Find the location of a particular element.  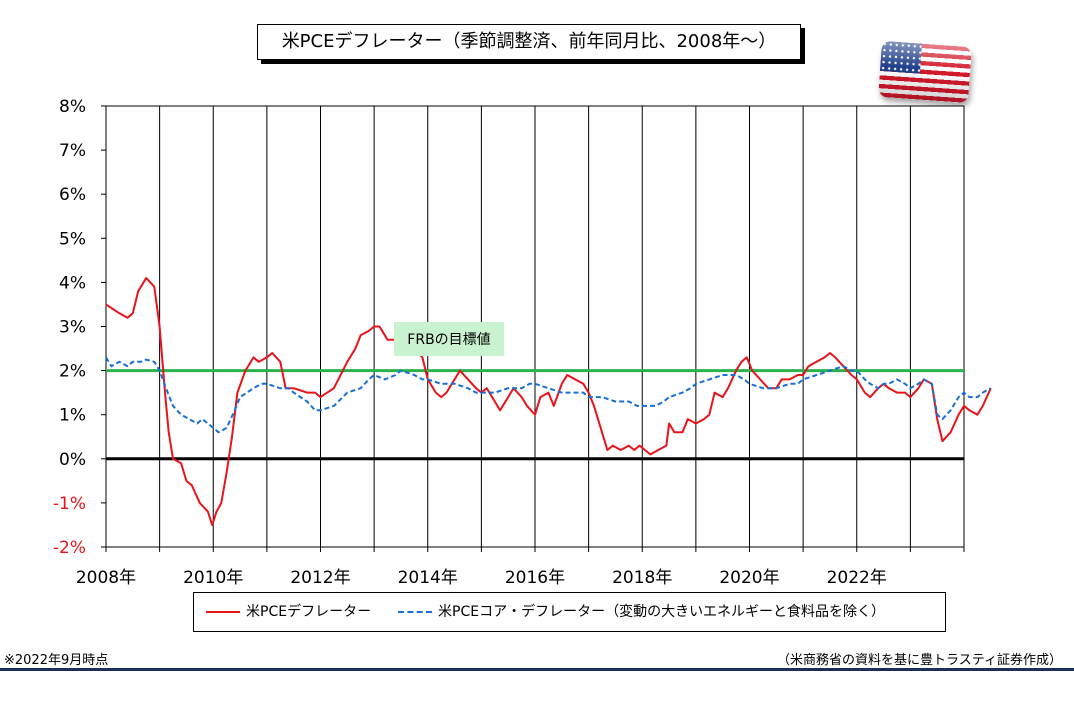

legend-swatch-core is located at coordinates (415, 612).